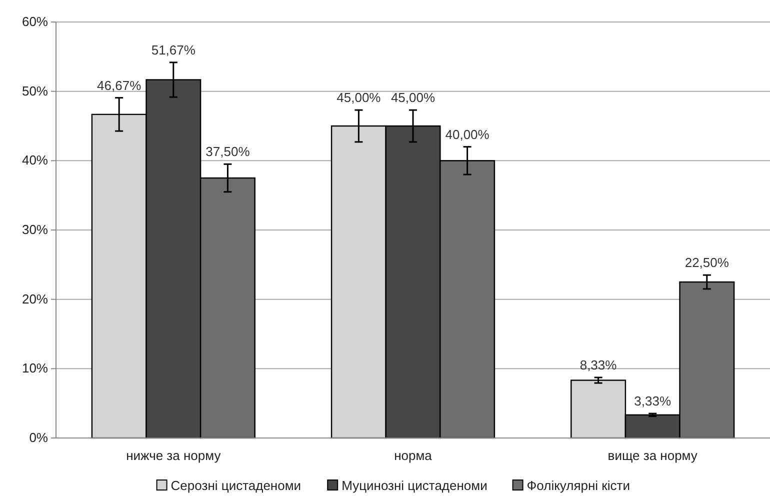 This screenshot has width=770, height=496. Describe the element at coordinates (174, 455) in the screenshot. I see `x-tick-label: нижче за норму` at that location.